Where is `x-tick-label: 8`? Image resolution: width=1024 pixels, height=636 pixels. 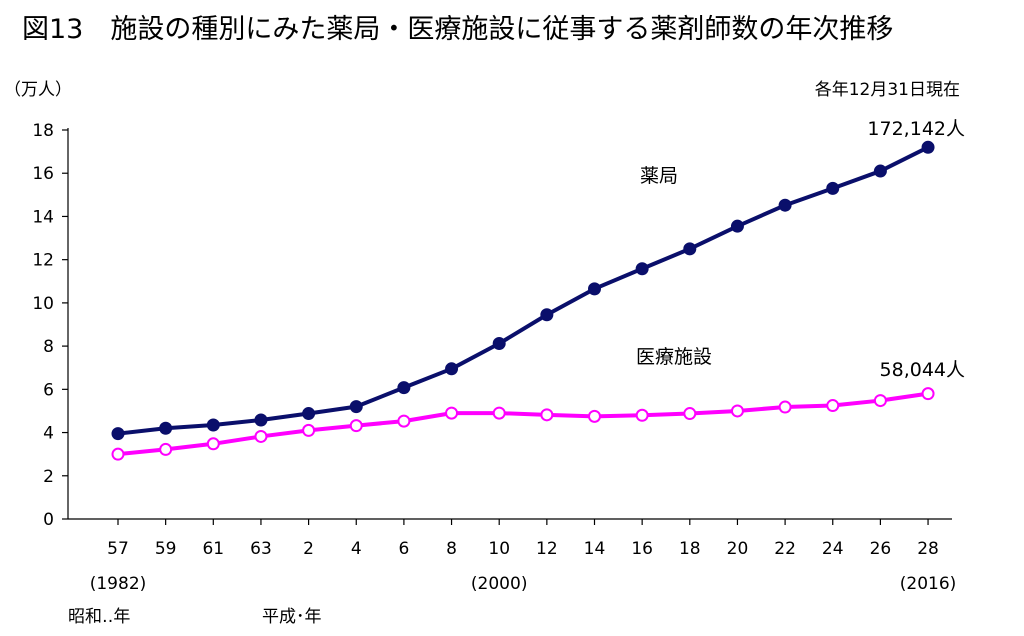
x-tick-label: 8 is located at coordinates (451, 549).